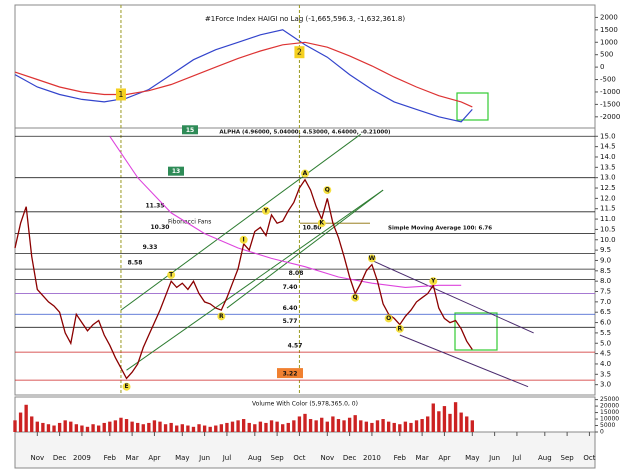 Image resolution: width=640 pixels, height=471 pixels. Describe the element at coordinates (372, 258) in the screenshot. I see `wave-label: W` at that location.